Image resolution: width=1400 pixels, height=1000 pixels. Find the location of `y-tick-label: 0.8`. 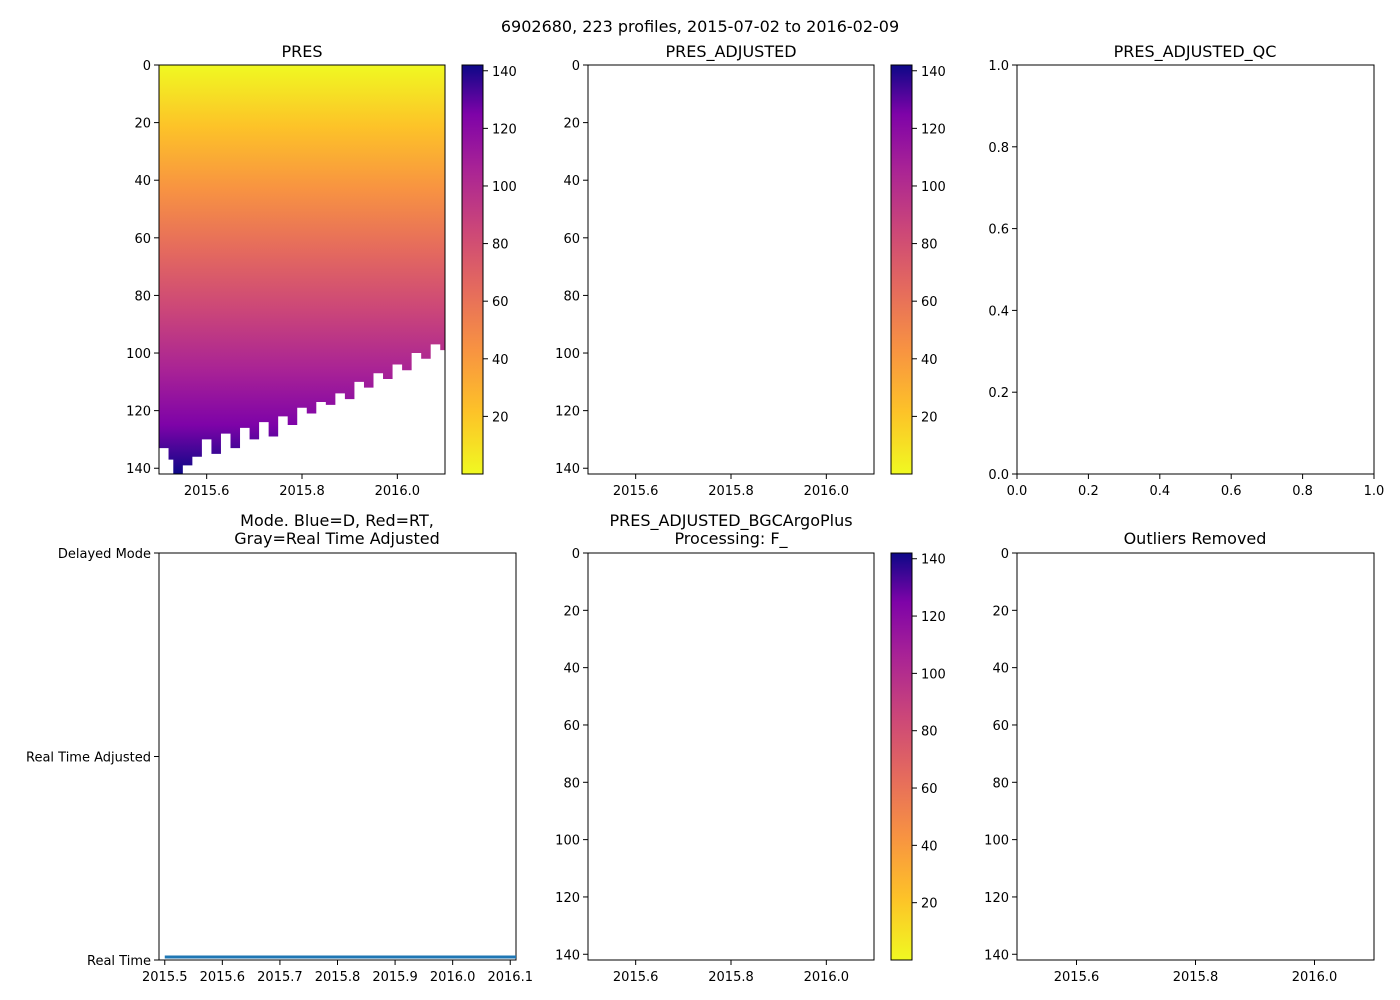

y-tick-label: 0.8 is located at coordinates (998, 148).